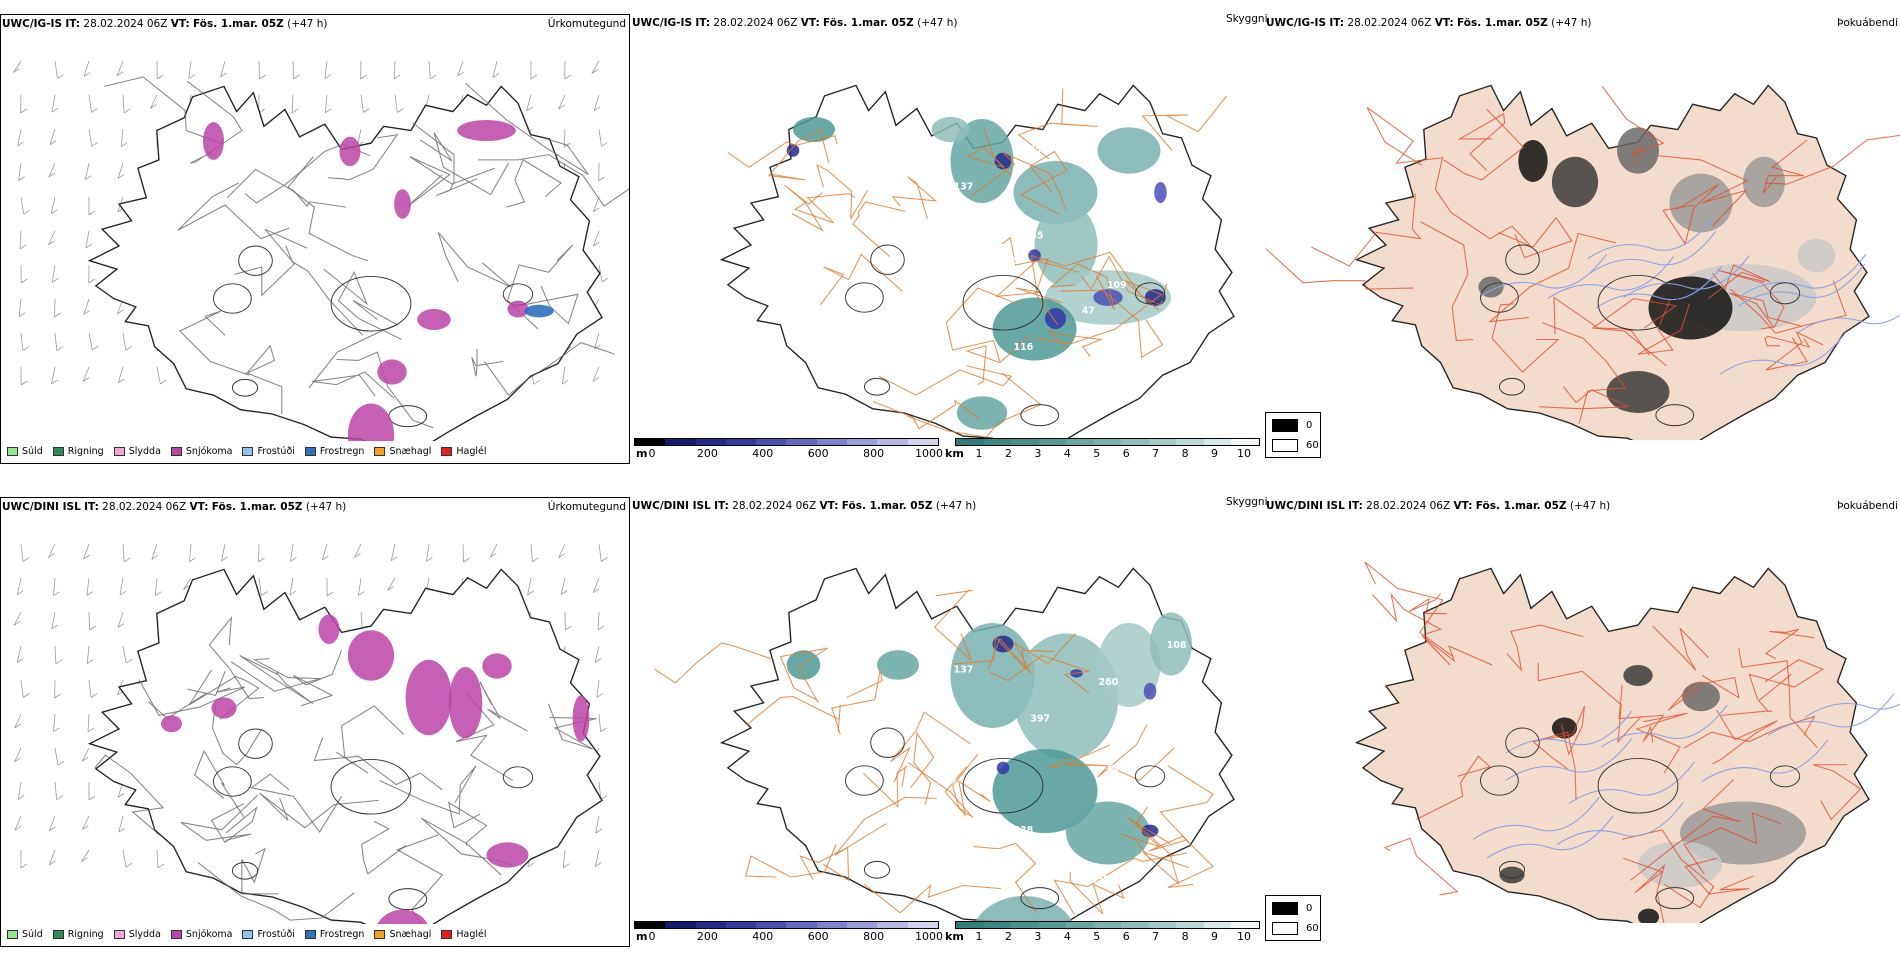 Image resolution: width=1900 pixels, height=962 pixels. I want to click on visibility-value-label: 397, so click(1040, 719).